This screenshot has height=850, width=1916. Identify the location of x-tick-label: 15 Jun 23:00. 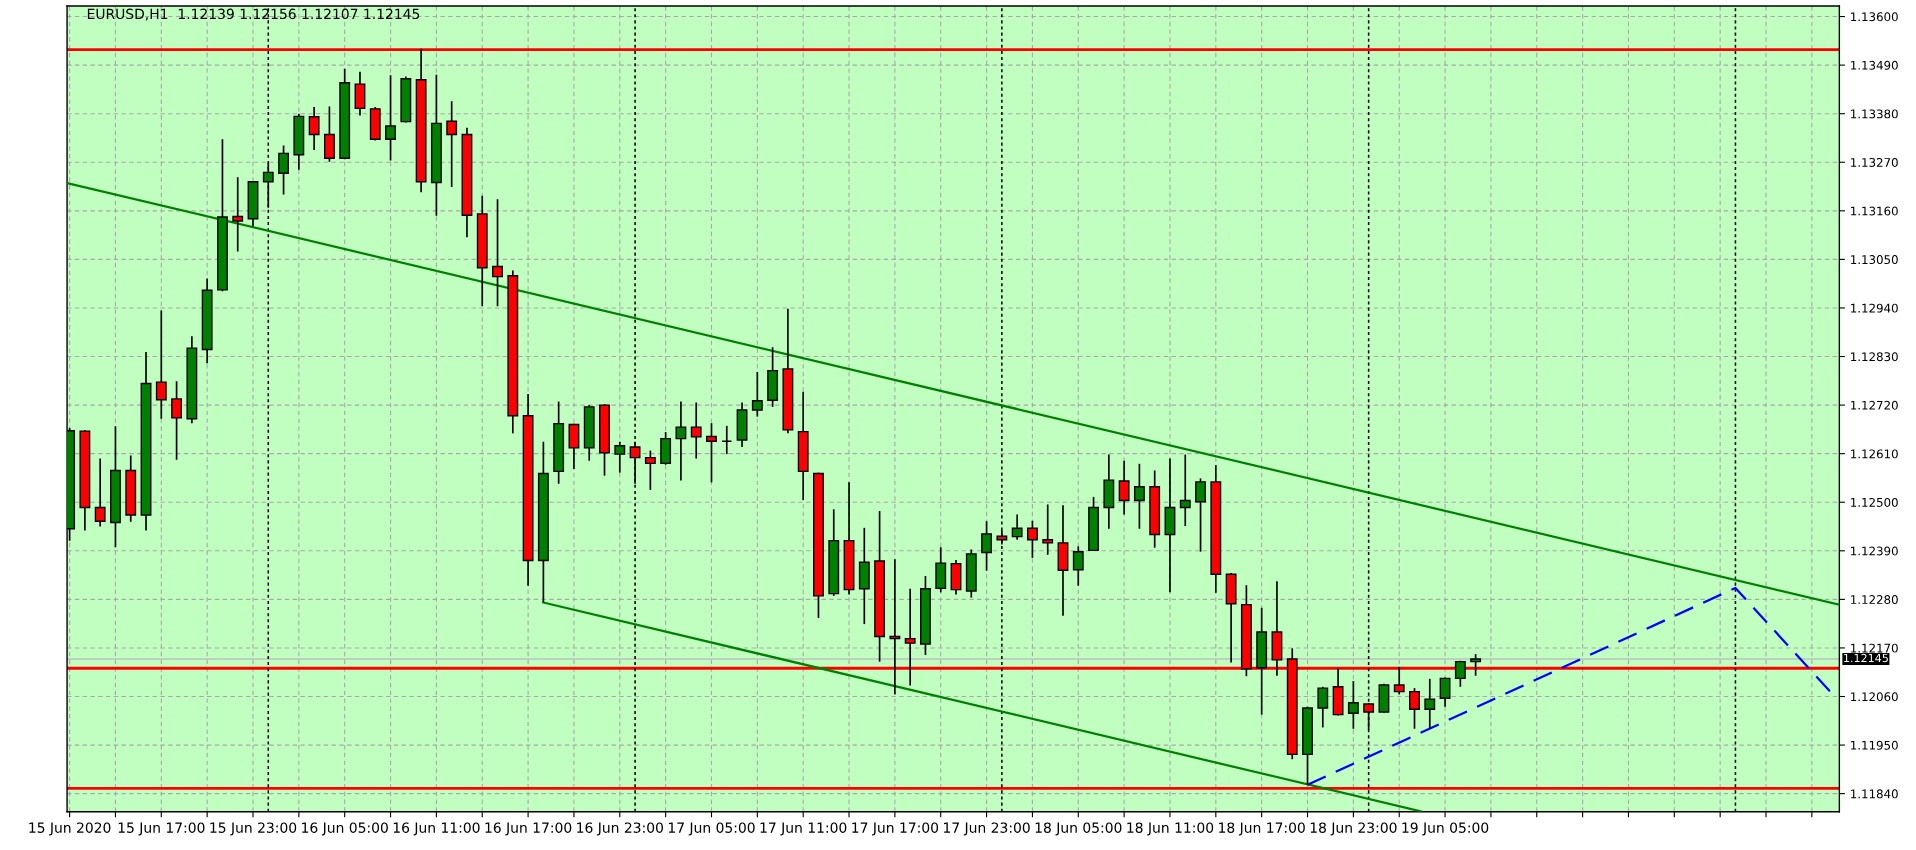
(253, 829).